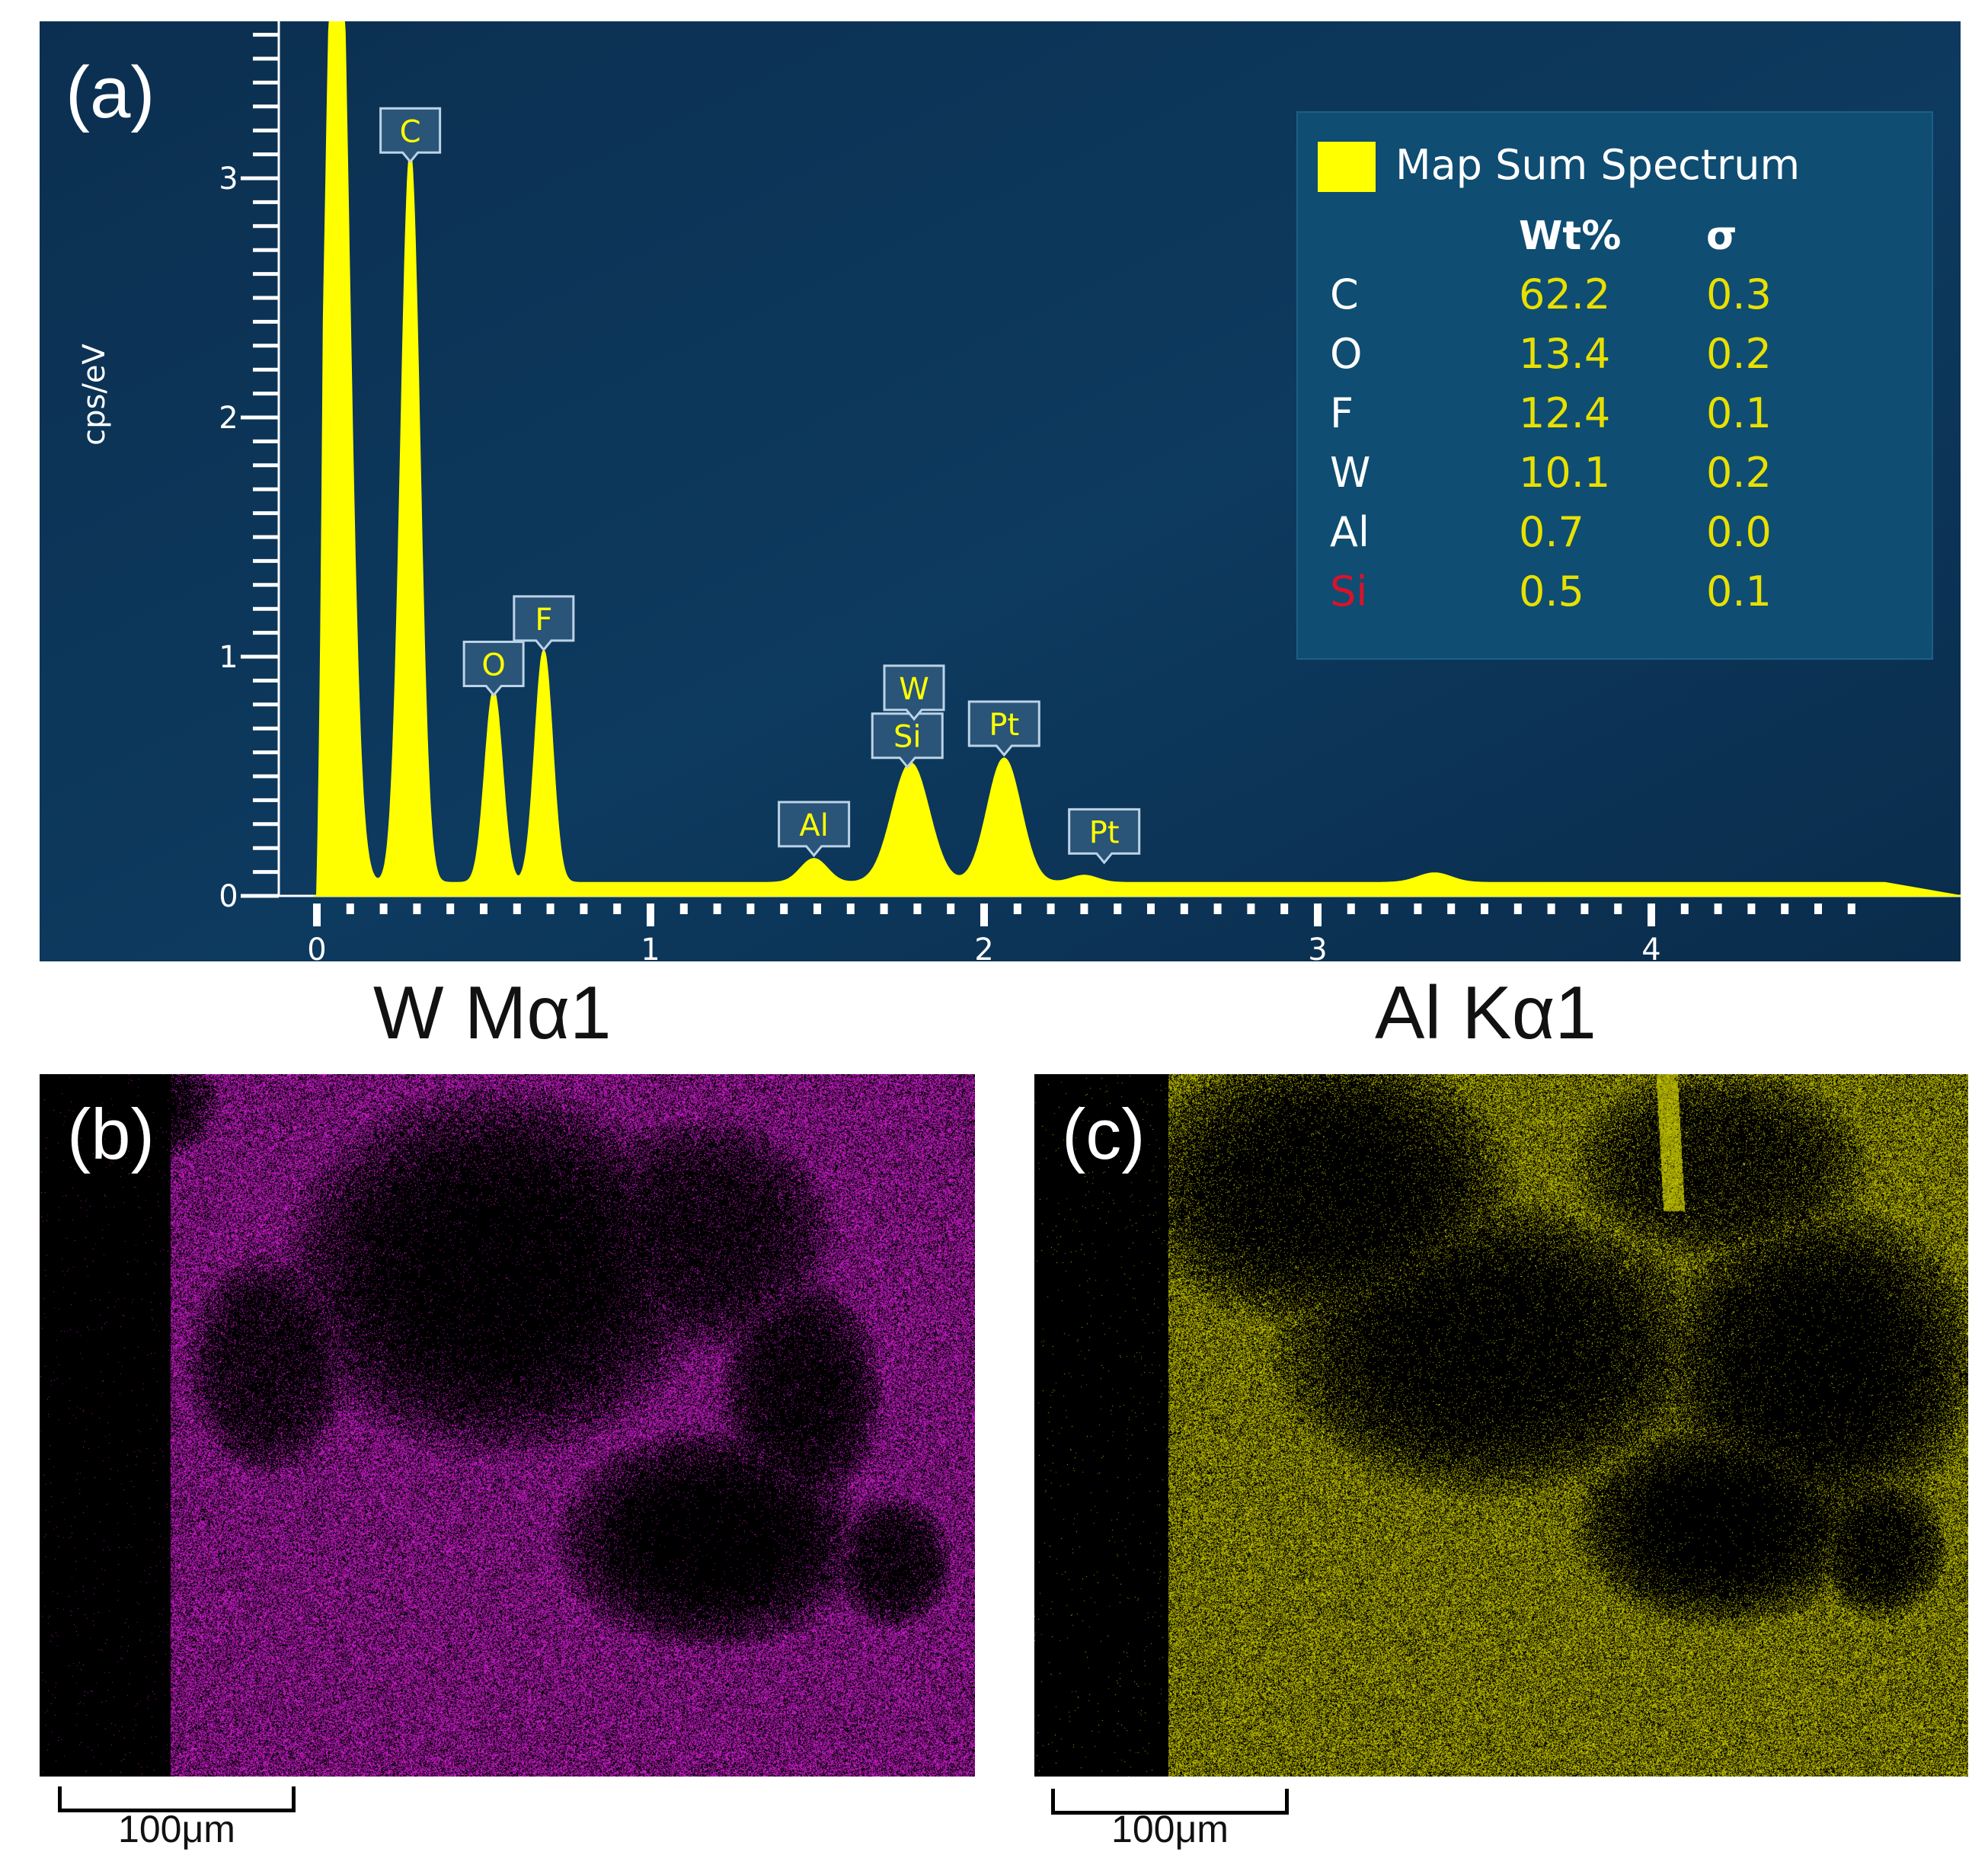 The image size is (1988, 1871). What do you see at coordinates (1170, 1829) in the screenshot?
I see `scalebar-label-c: 100μm` at bounding box center [1170, 1829].